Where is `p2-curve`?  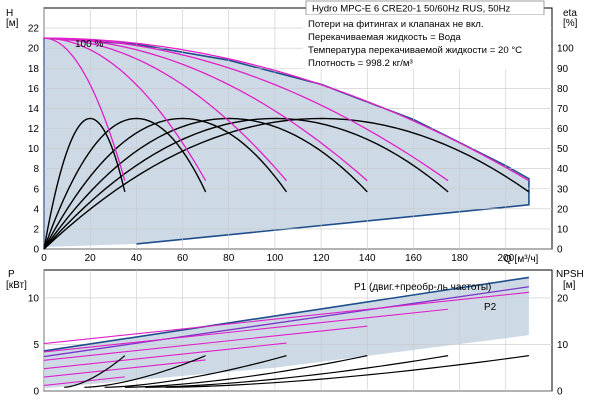 p2-curve is located at coordinates (286, 322).